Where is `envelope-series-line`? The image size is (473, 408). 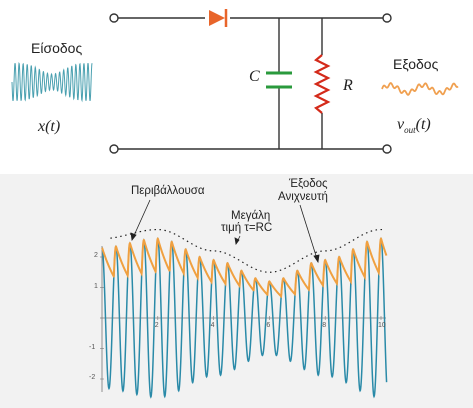 envelope-series-line is located at coordinates (247, 250).